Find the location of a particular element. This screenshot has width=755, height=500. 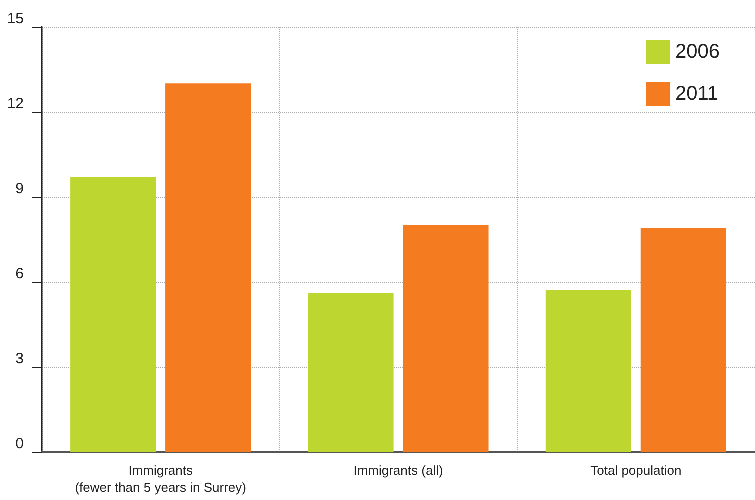

legend-label: 2006 is located at coordinates (698, 52).